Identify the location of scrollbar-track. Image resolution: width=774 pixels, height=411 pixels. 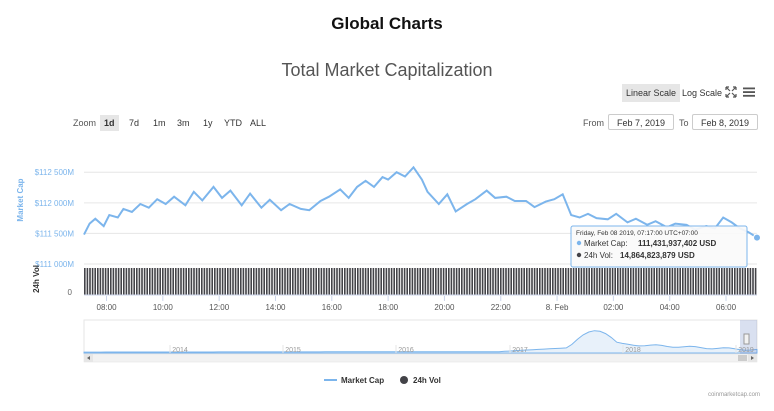
(420, 358).